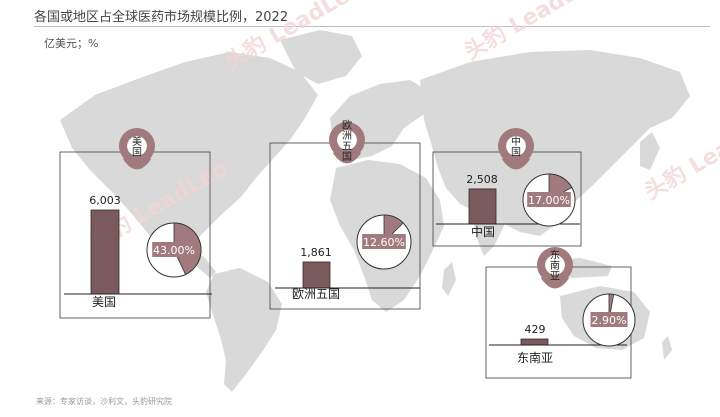 The image size is (720, 417). What do you see at coordinates (535, 329) in the screenshot?
I see `value-label: 429` at bounding box center [535, 329].